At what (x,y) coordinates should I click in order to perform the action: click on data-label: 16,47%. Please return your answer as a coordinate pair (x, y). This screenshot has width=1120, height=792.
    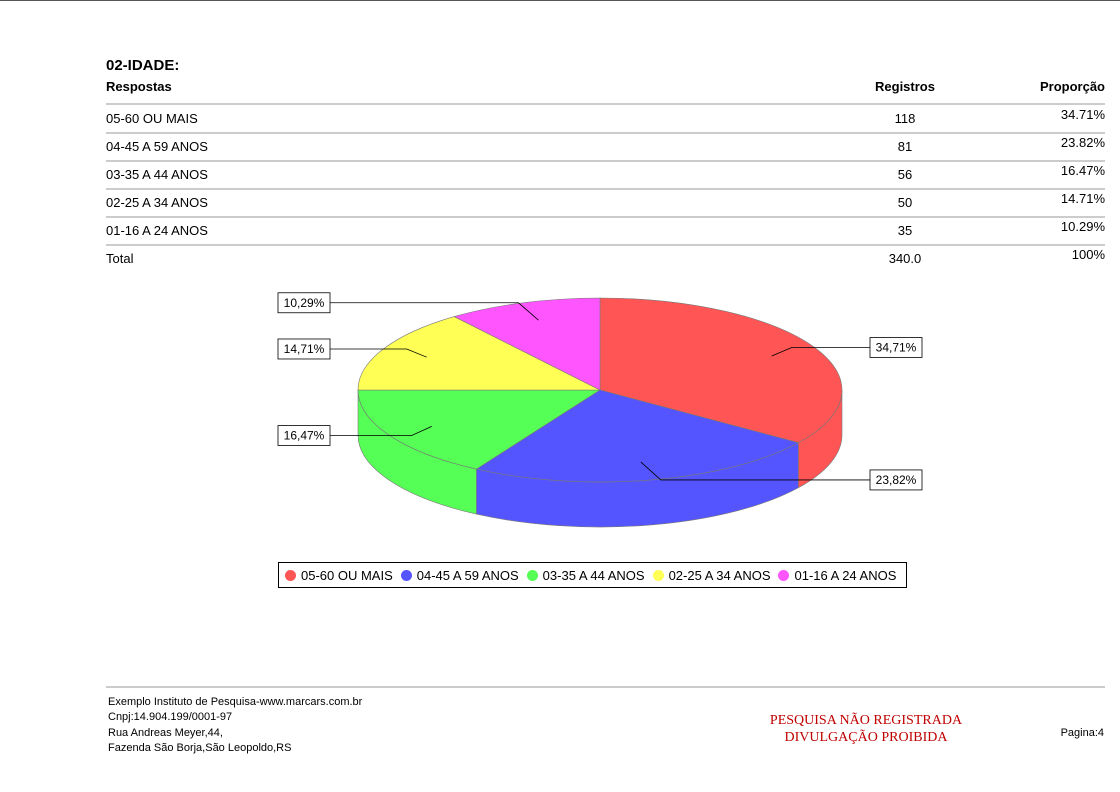
    Looking at the image, I should click on (304, 436).